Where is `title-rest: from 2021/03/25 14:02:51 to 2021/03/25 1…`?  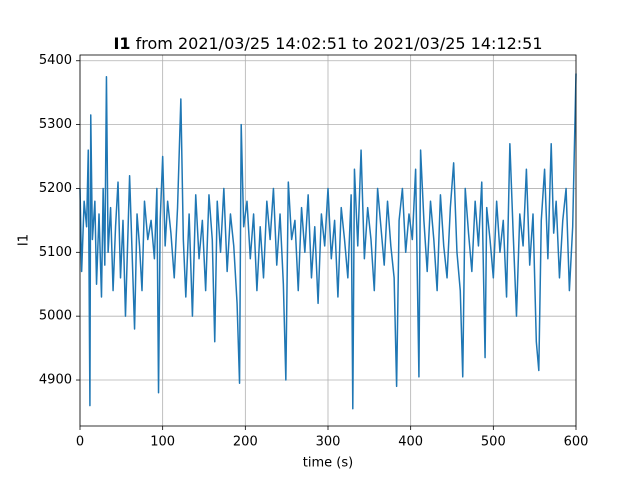 title-rest: from 2021/03/25 14:02:51 to 2021/03/25 1… is located at coordinates (339, 43).